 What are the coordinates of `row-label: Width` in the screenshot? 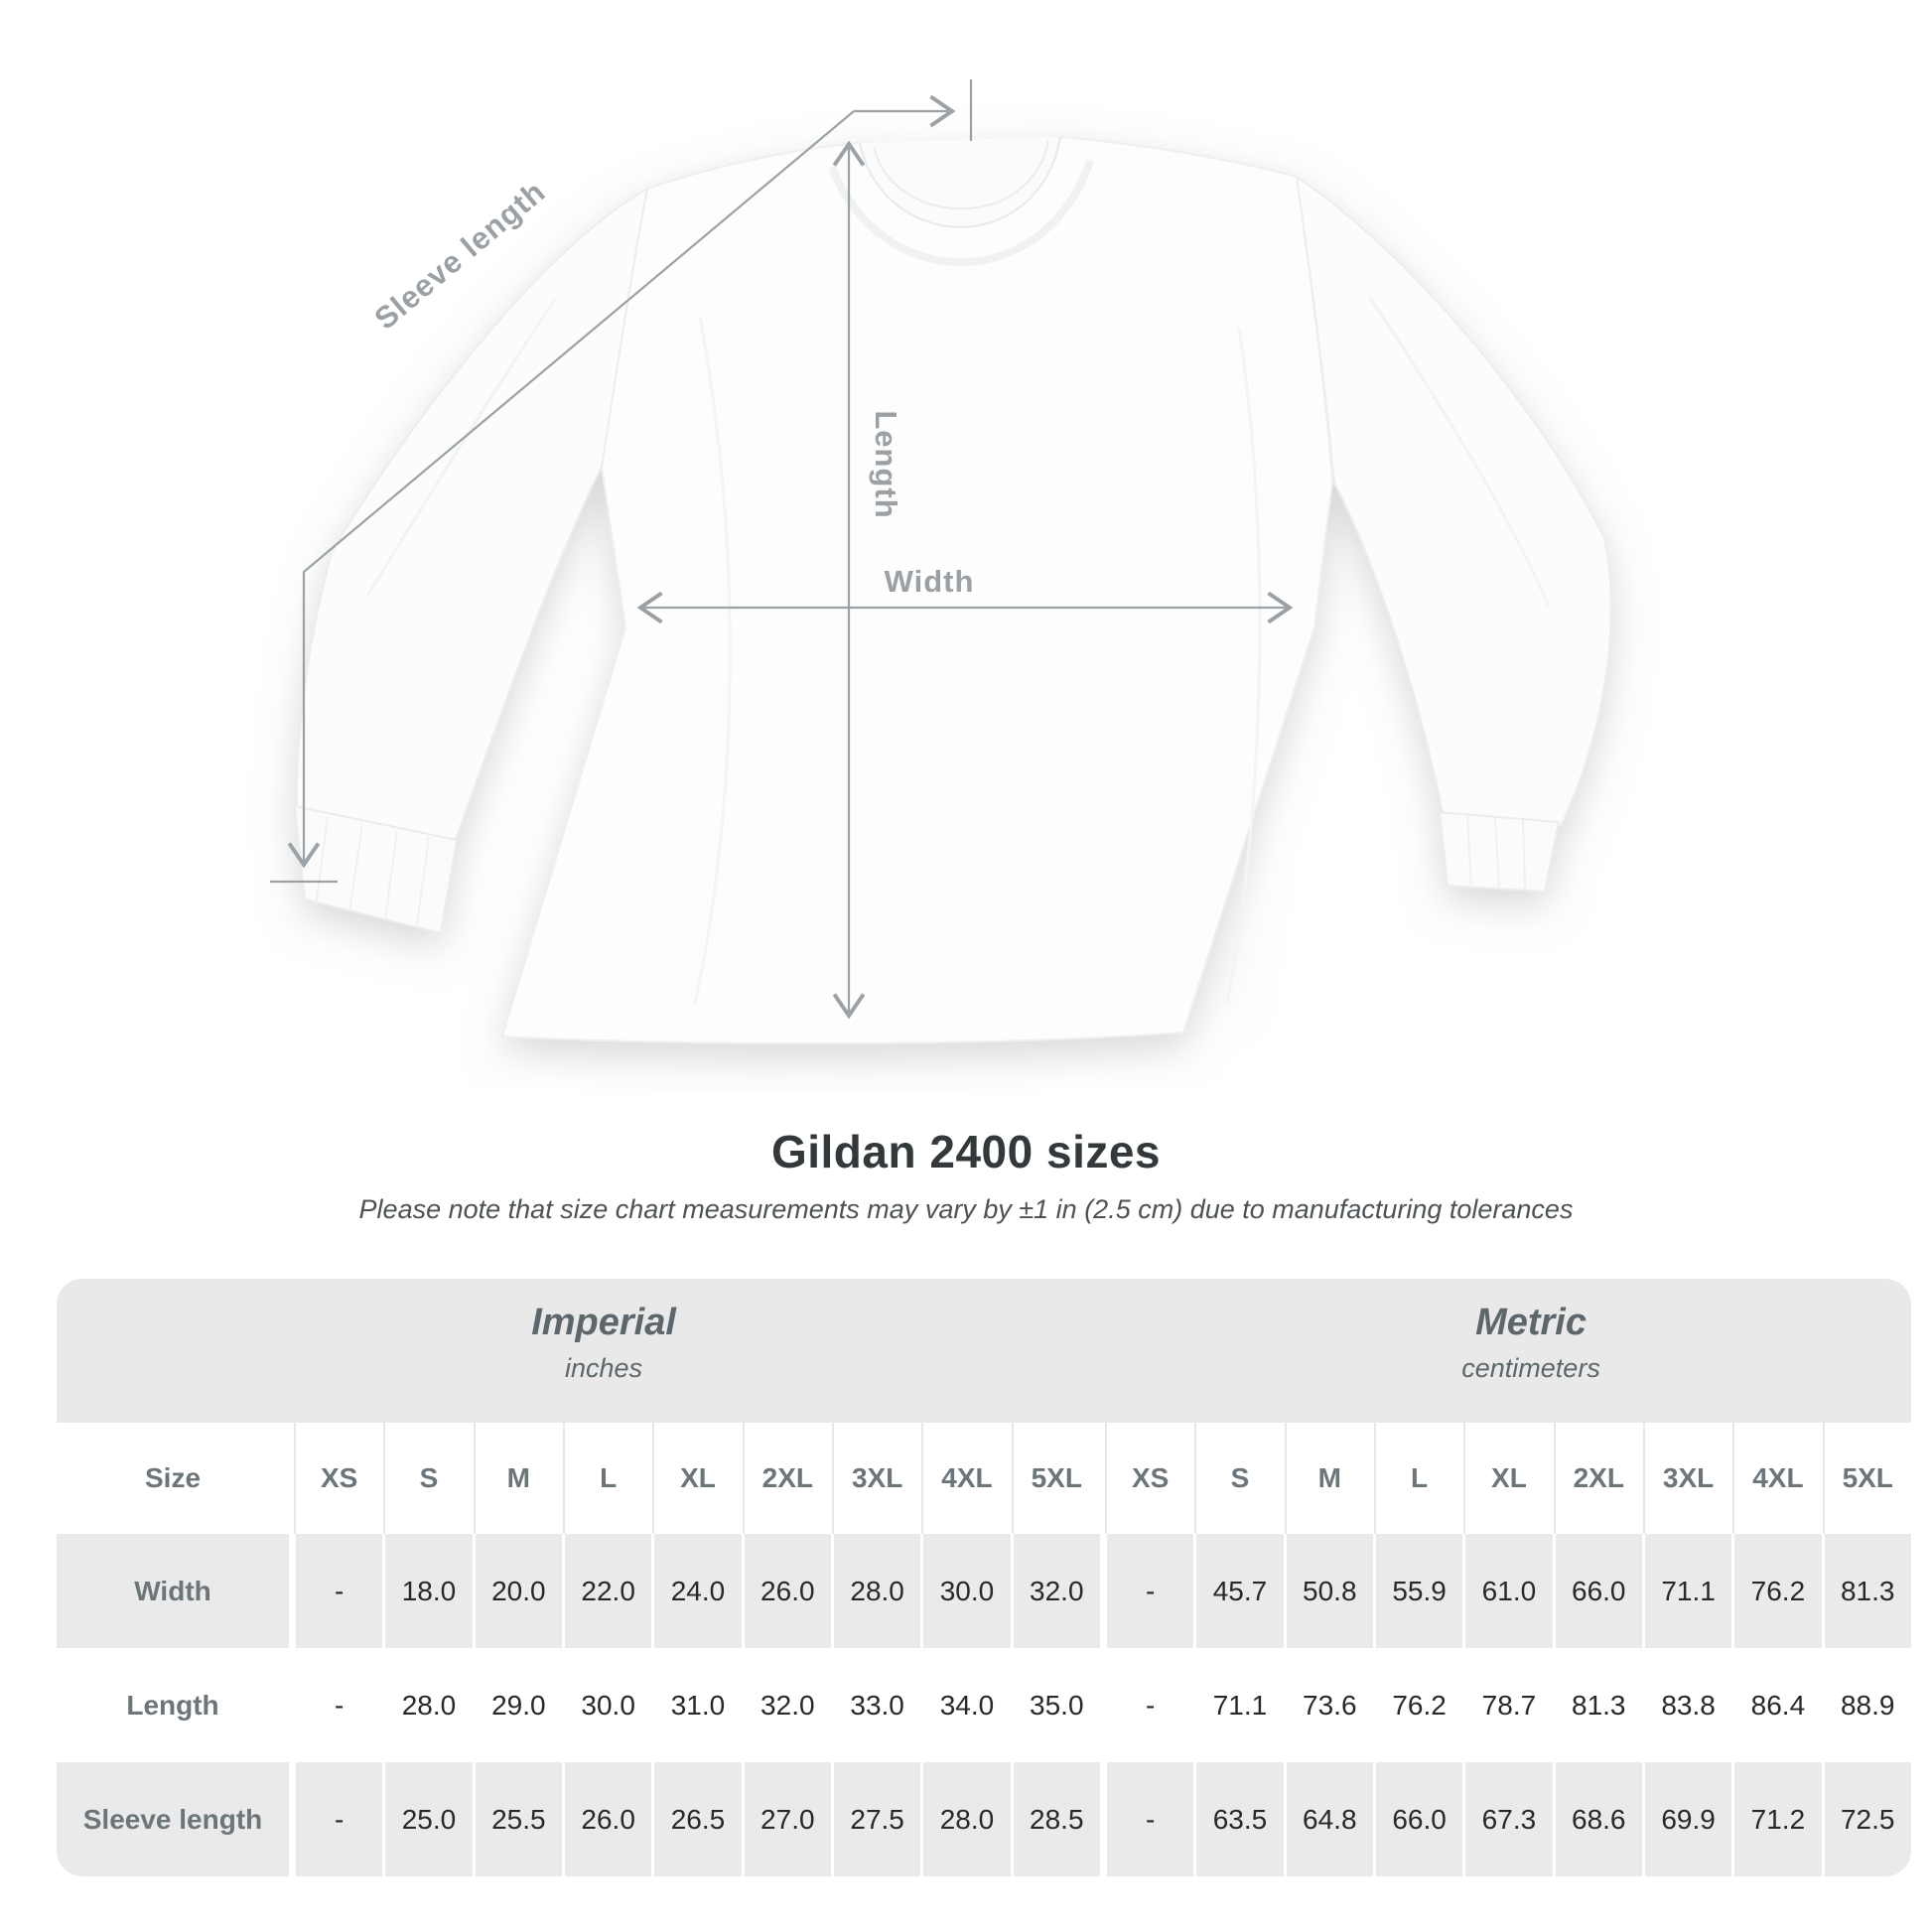 It's located at (173, 1591).